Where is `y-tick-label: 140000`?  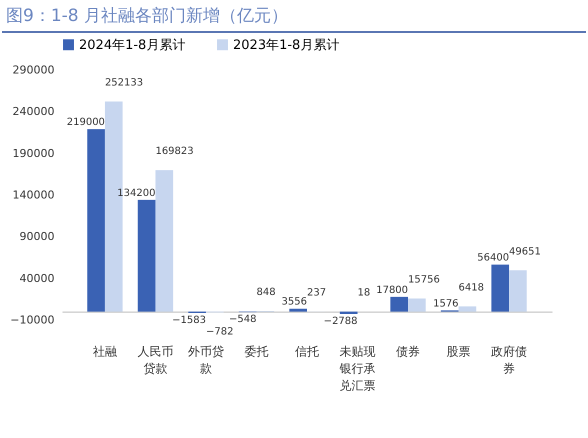 y-tick-label: 140000 is located at coordinates (33, 195).